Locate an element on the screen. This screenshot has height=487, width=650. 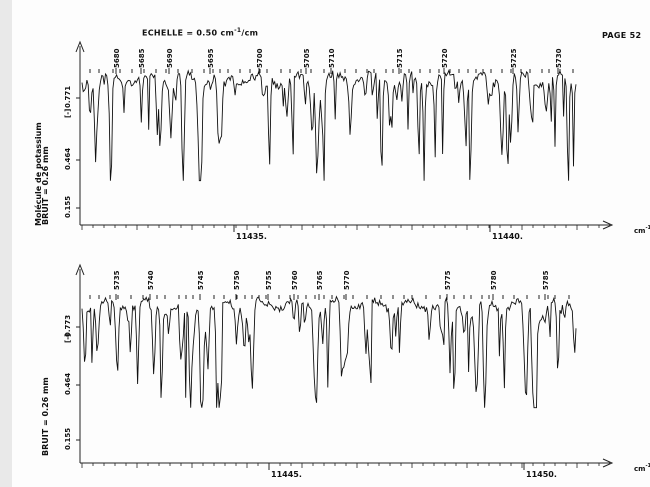
line-number-label: 5785 is located at coordinates (546, 280).